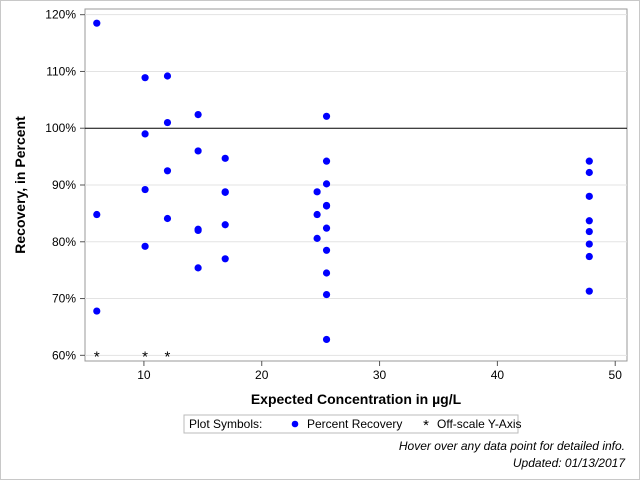 This screenshot has width=640, height=484. I want to click on legend-marker-off-scale: *, so click(426, 425).